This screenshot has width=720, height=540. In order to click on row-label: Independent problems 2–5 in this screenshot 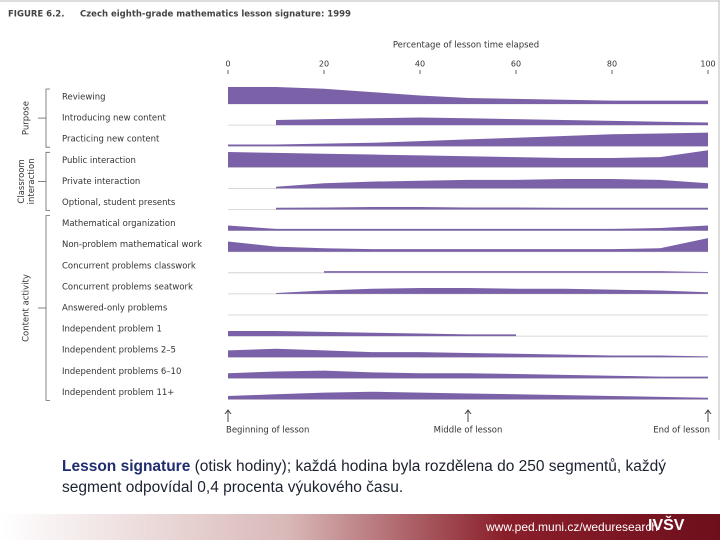, I will do `click(119, 351)`.